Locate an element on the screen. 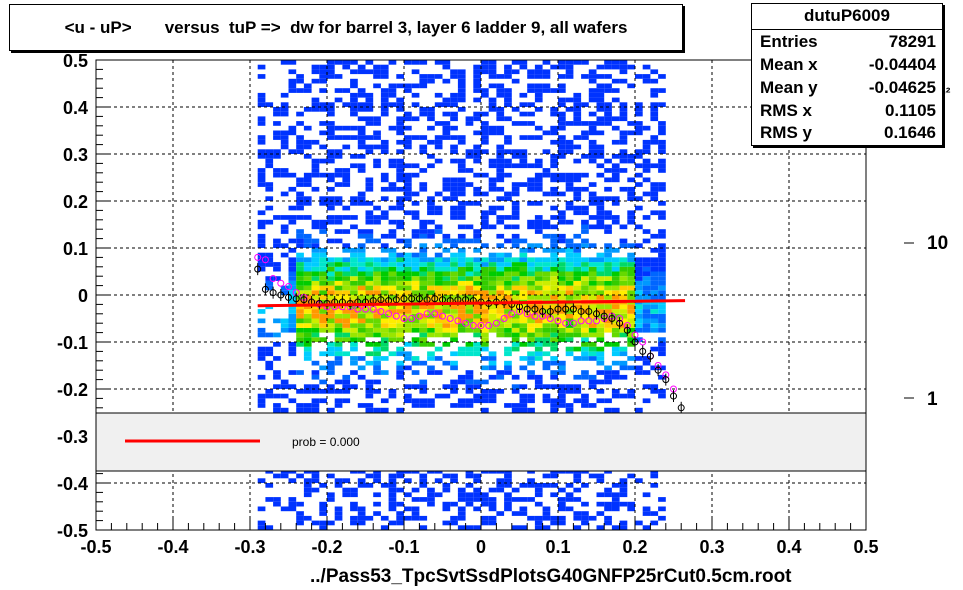 Image resolution: width=963 pixels, height=590 pixels. y-tick-label: 0.3 is located at coordinates (75, 155).